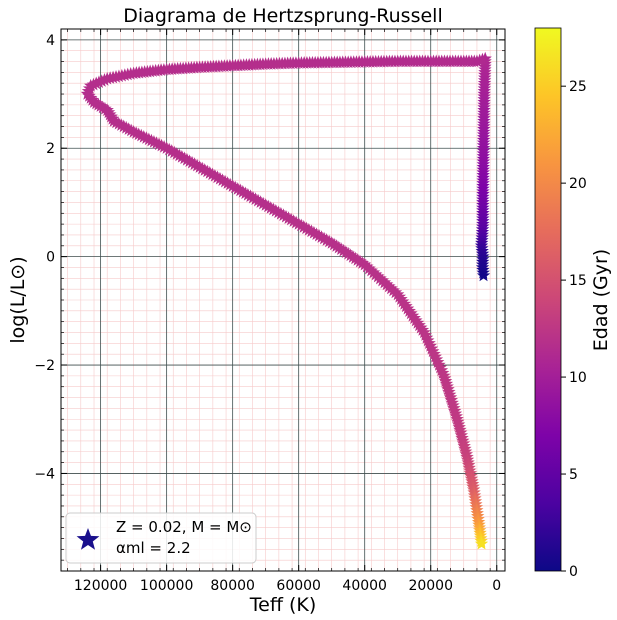 The width and height of the screenshot is (617, 620). What do you see at coordinates (496, 586) in the screenshot?
I see `x-tick-label: 0` at bounding box center [496, 586].